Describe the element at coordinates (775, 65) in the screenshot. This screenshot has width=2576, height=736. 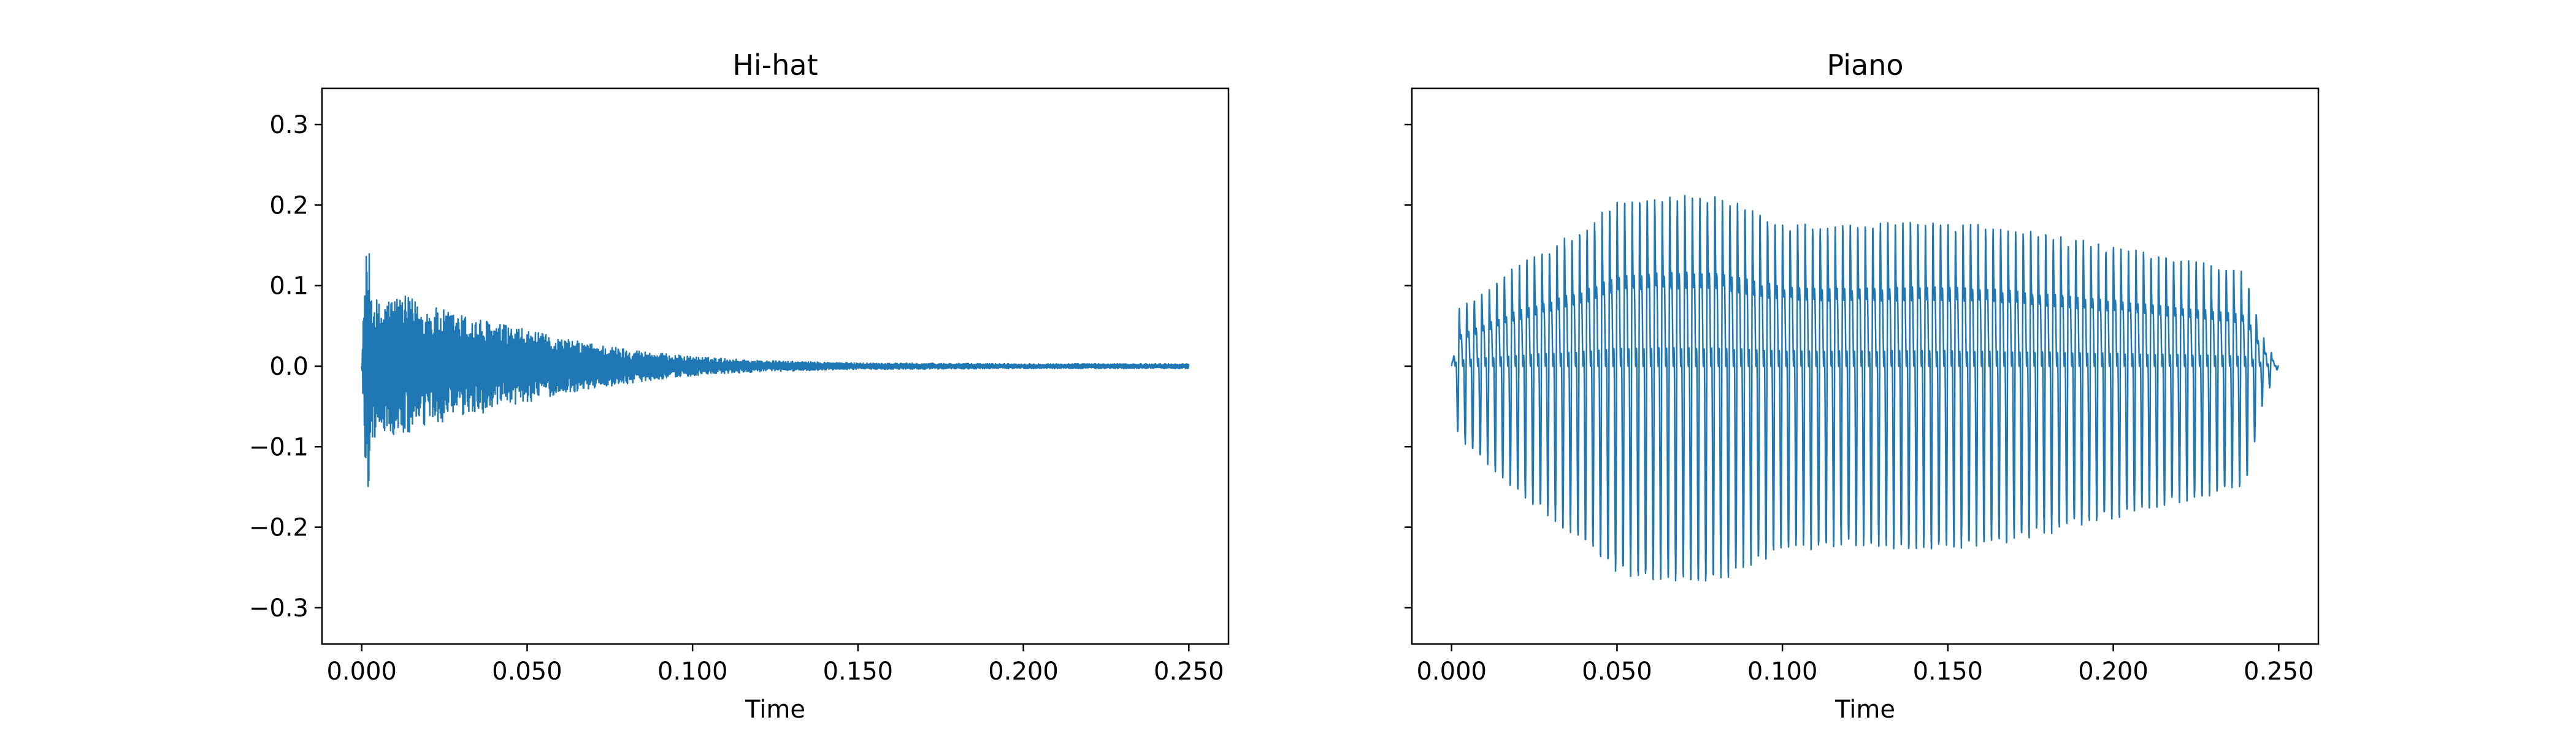
I see `hihat-title: Hi-hat` at that location.